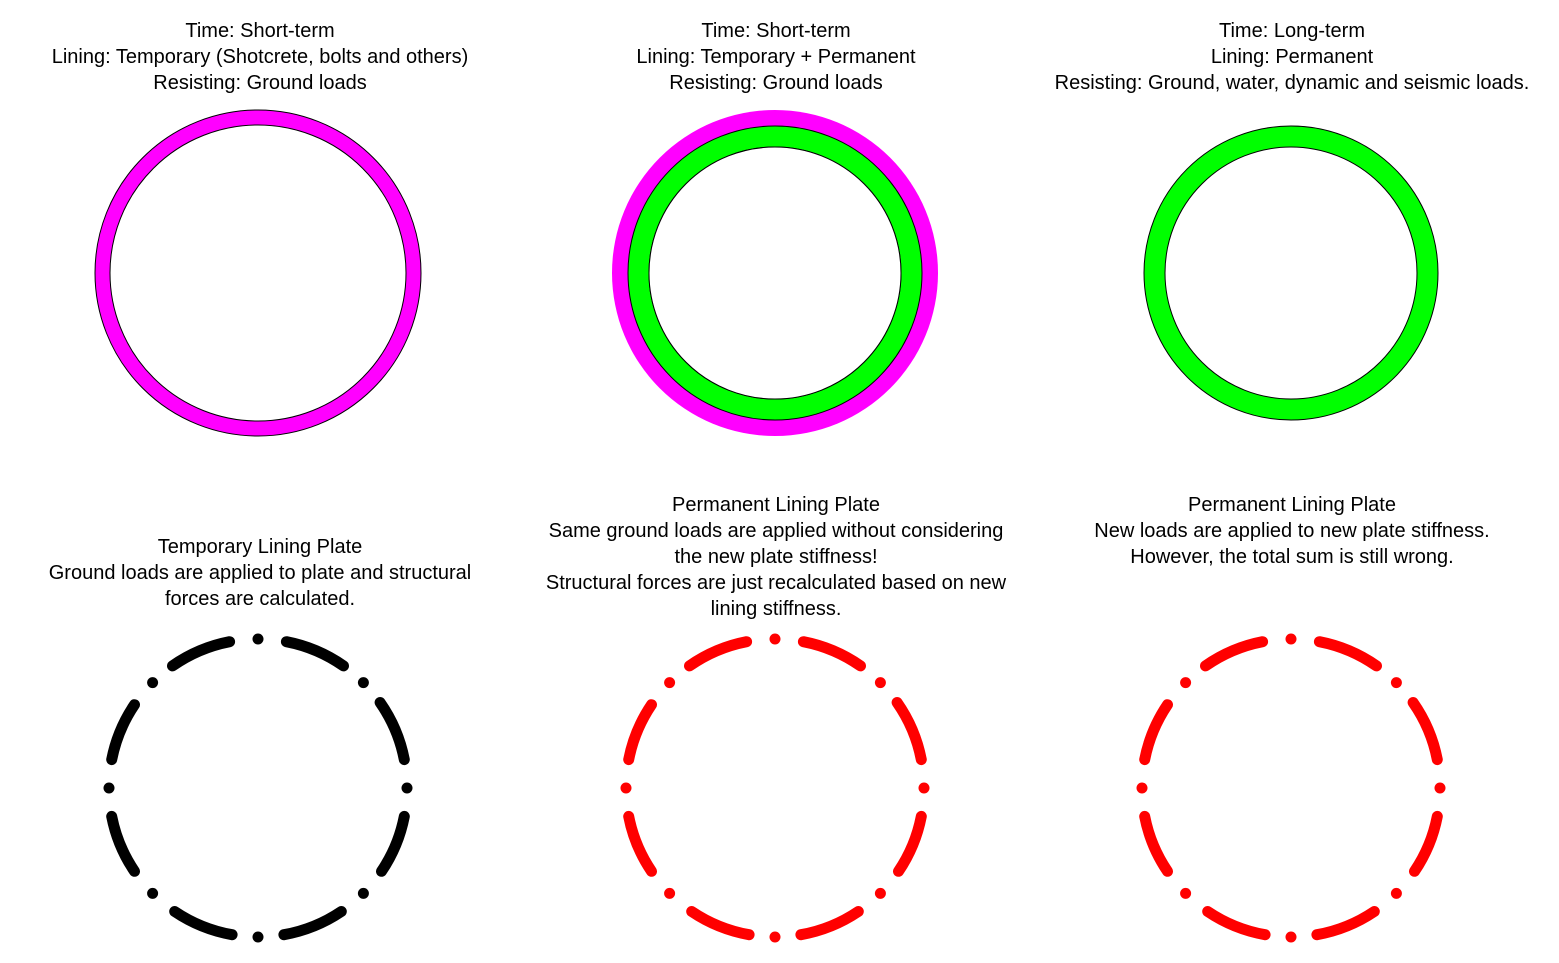 Image resolution: width=1559 pixels, height=963 pixels. I want to click on lining-section-combined, so click(775, 273).